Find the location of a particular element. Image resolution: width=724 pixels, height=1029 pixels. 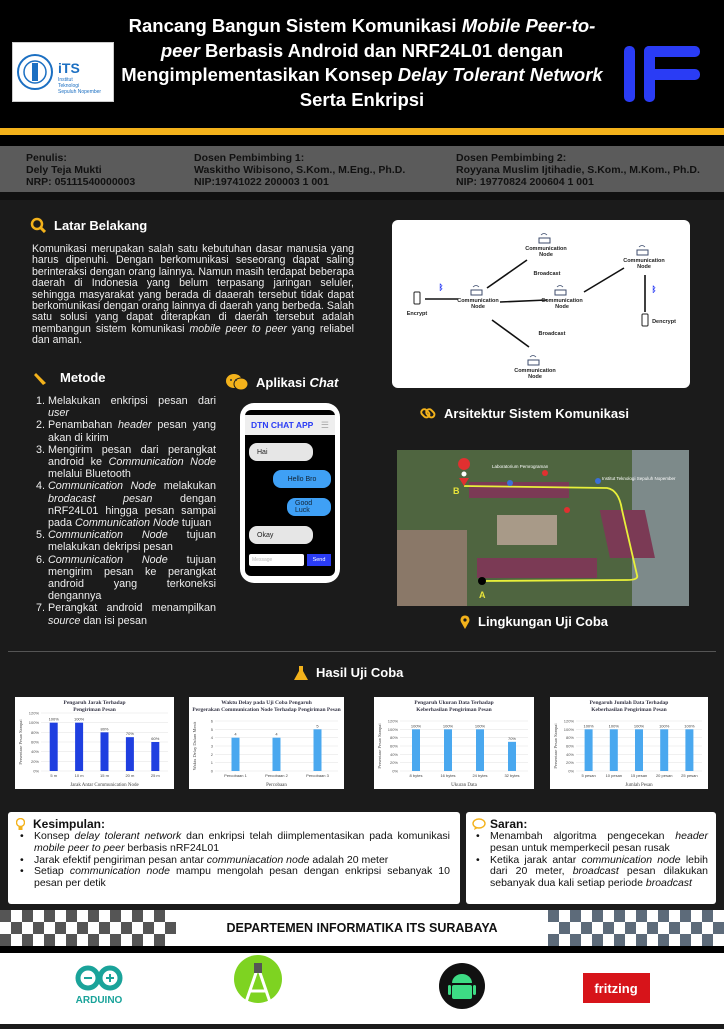

x-tick-label: 32 bytes is located at coordinates (511, 775).